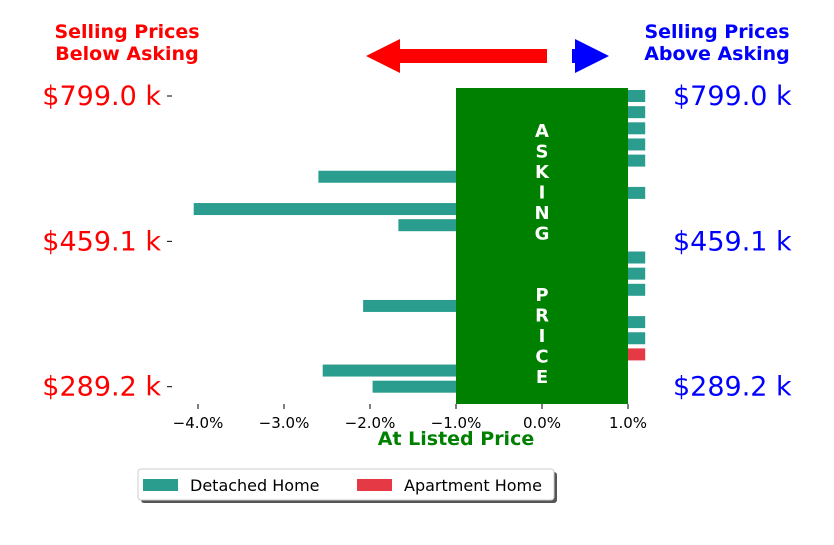 Image resolution: width=834 pixels, height=545 pixels. What do you see at coordinates (255, 485) in the screenshot?
I see `legend-label-detached: Detached Home` at bounding box center [255, 485].